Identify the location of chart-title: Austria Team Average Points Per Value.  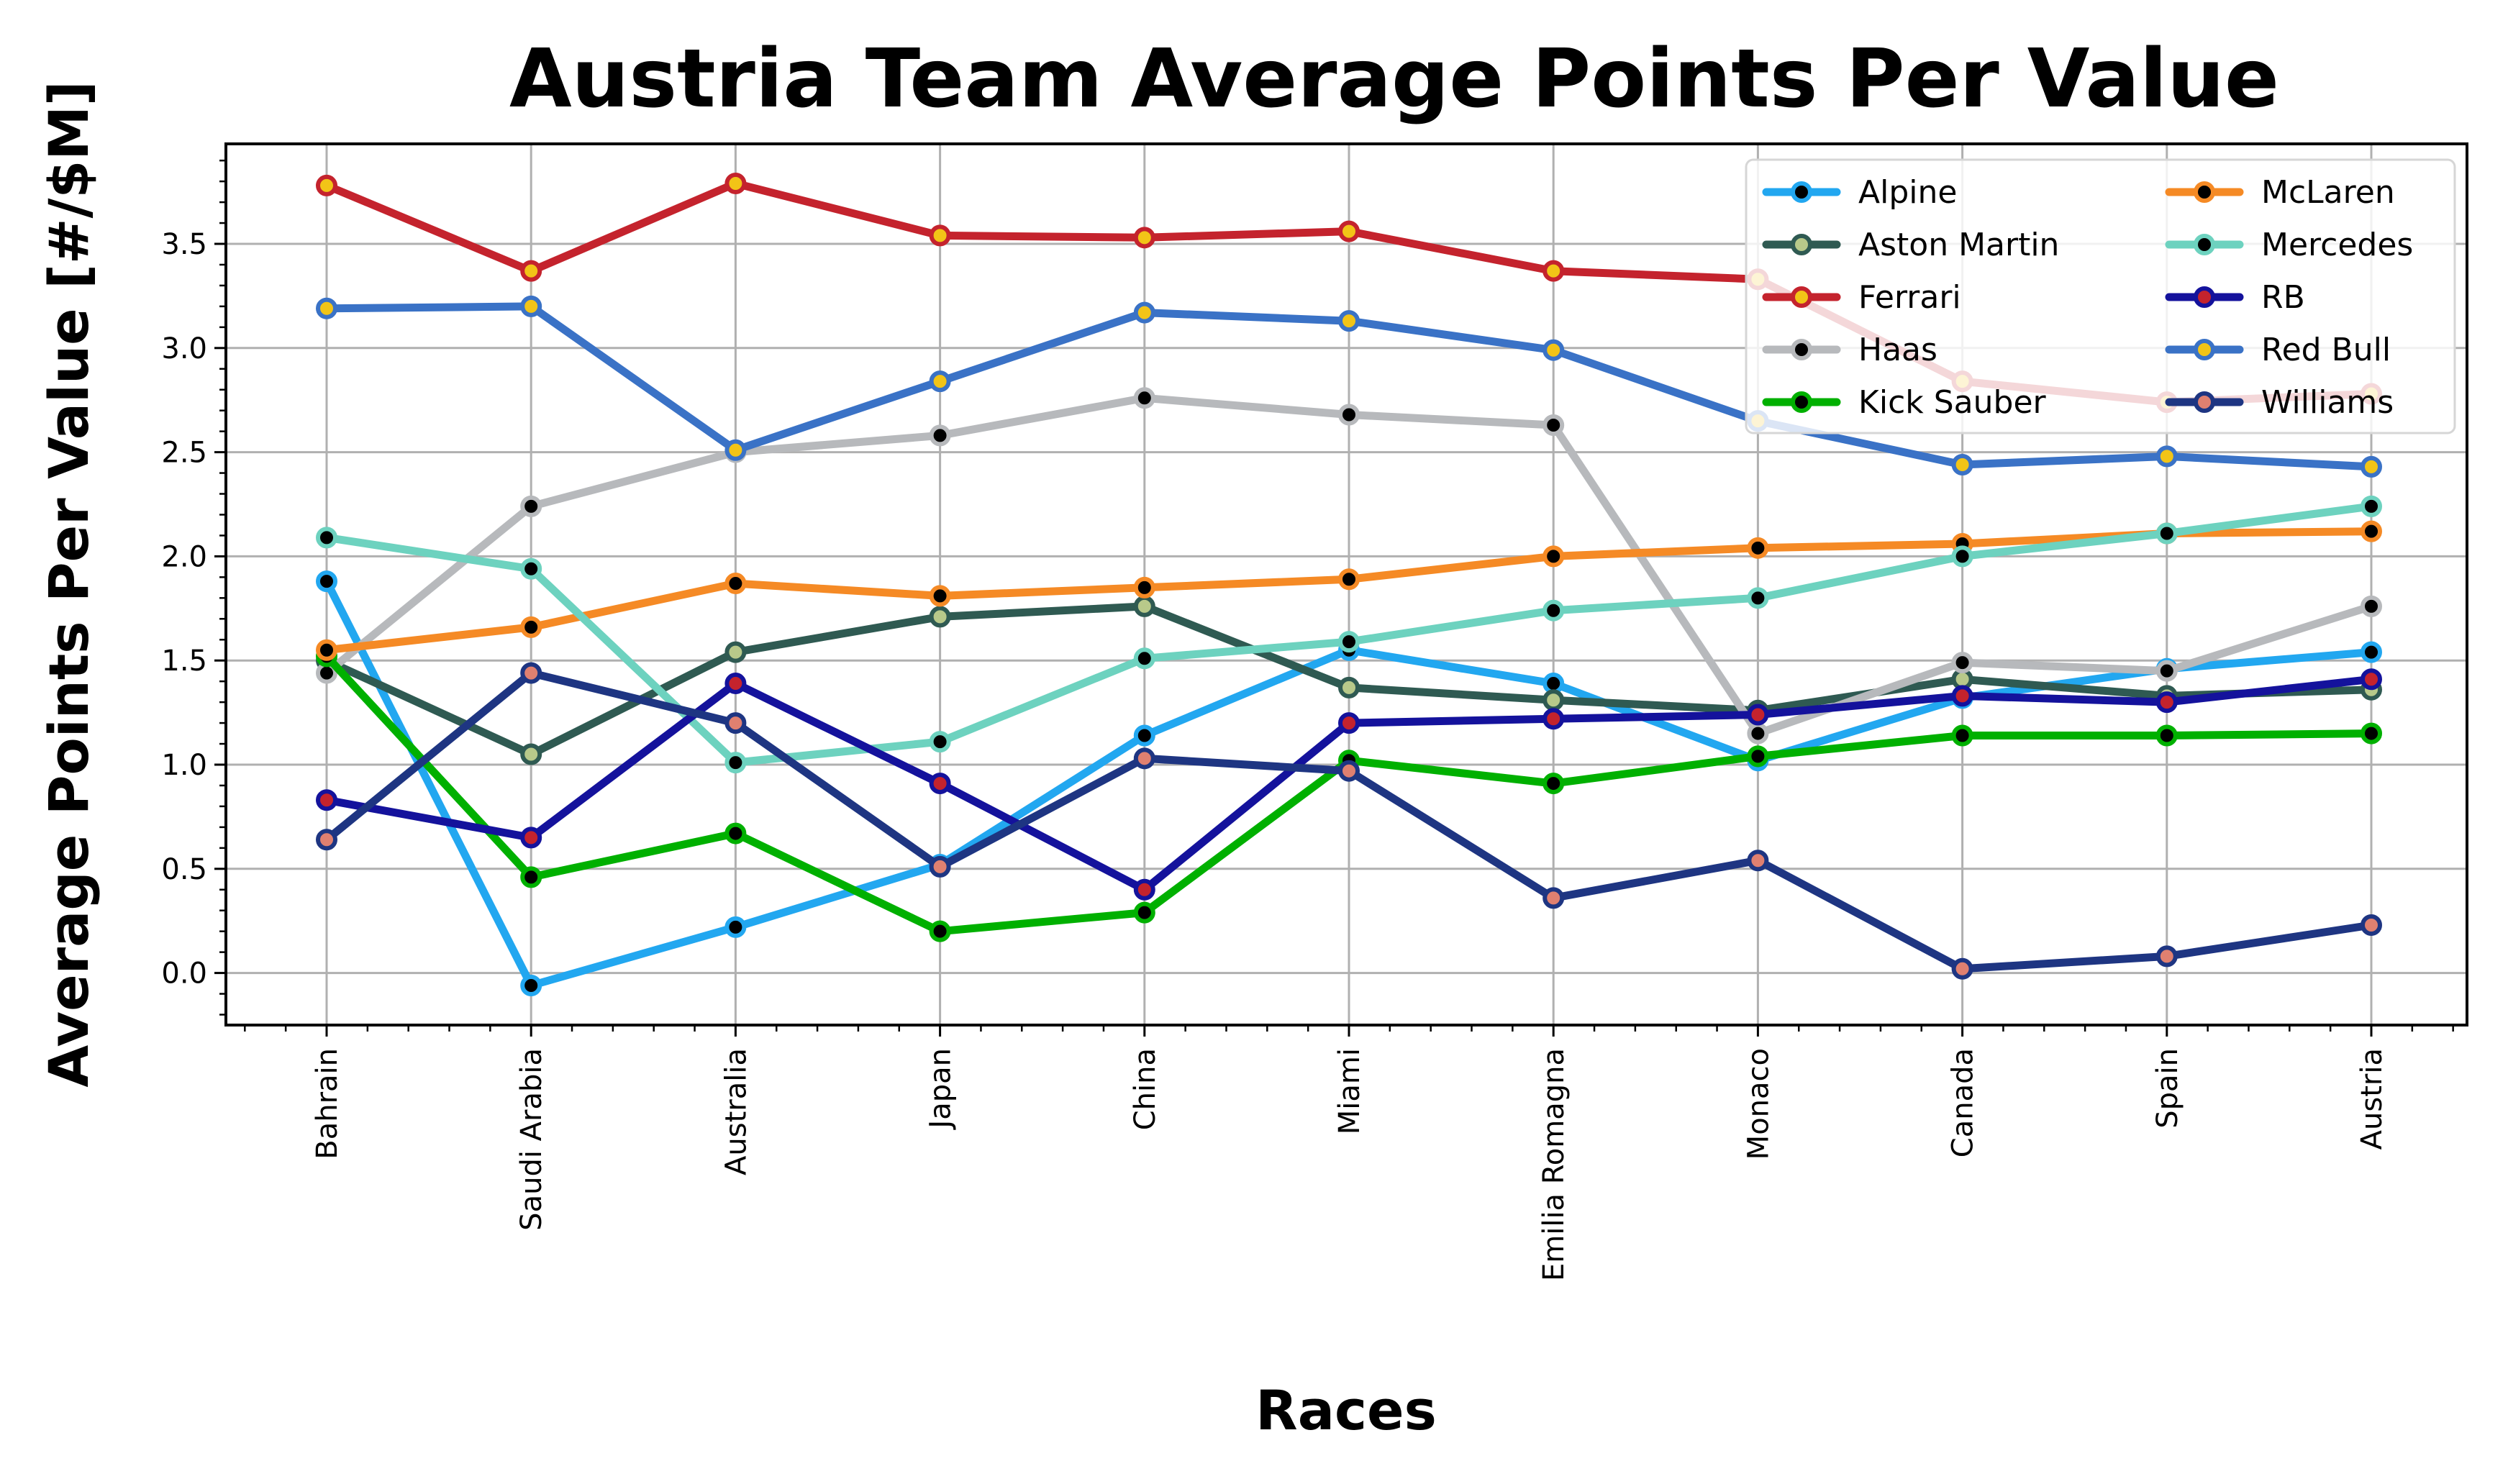
(1394, 79).